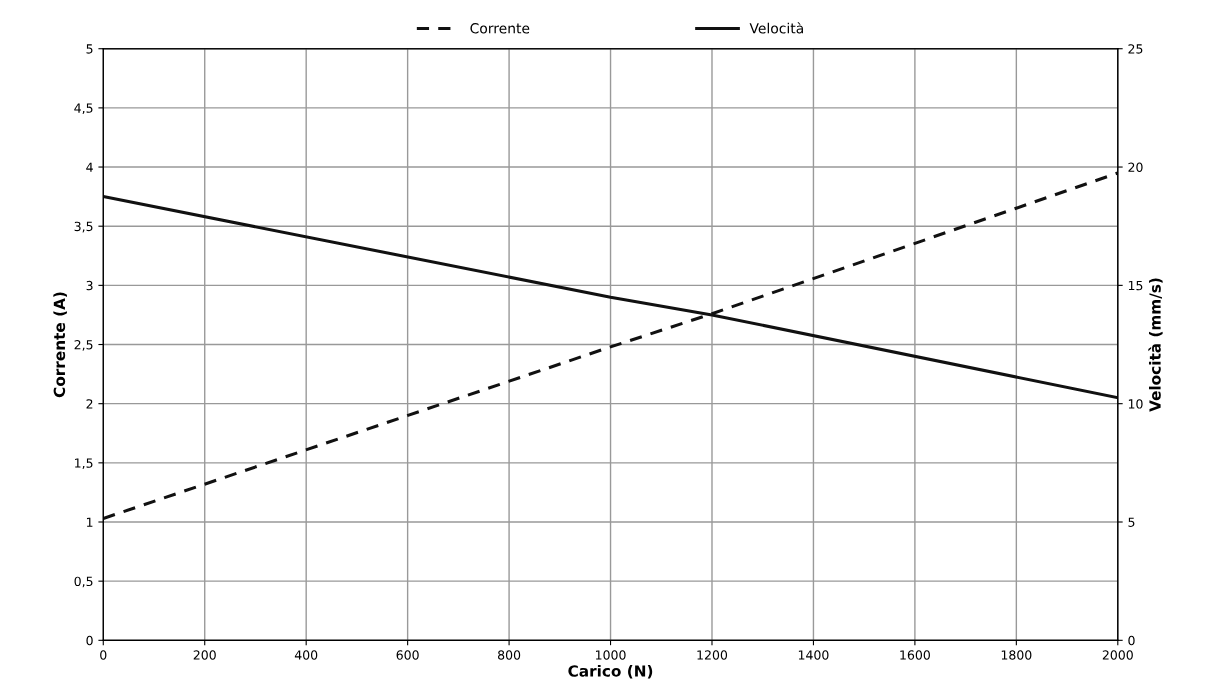 The width and height of the screenshot is (1215, 696). Describe the element at coordinates (83, 582) in the screenshot. I see `y-tick-label: 0,5` at that location.